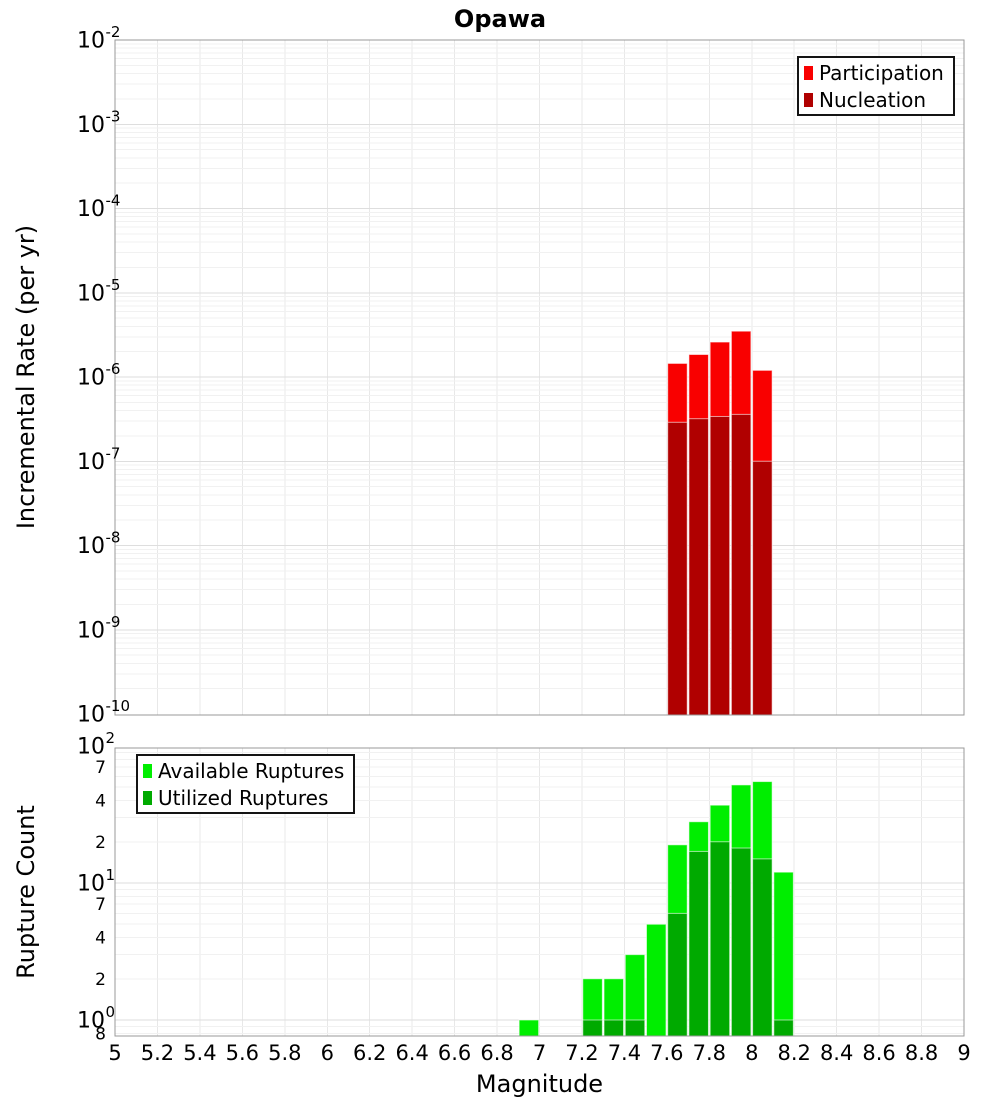  I want to click on y-axis-title-top: Incremental Rate (per yr), so click(26, 377).